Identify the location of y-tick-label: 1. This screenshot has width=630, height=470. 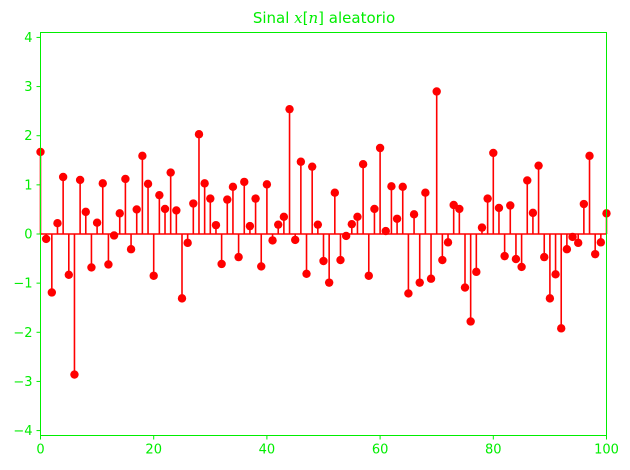
(28, 185).